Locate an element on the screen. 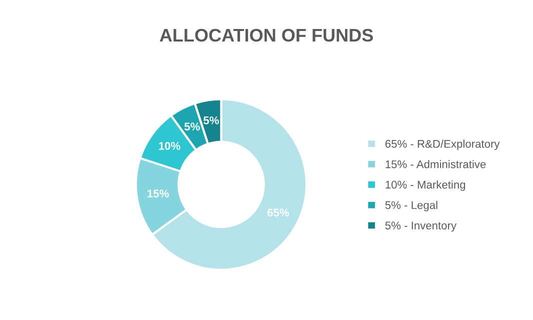 Image resolution: width=533 pixels, height=320 pixels. legend-label: 65% - R&D/Exploratory is located at coordinates (442, 145).